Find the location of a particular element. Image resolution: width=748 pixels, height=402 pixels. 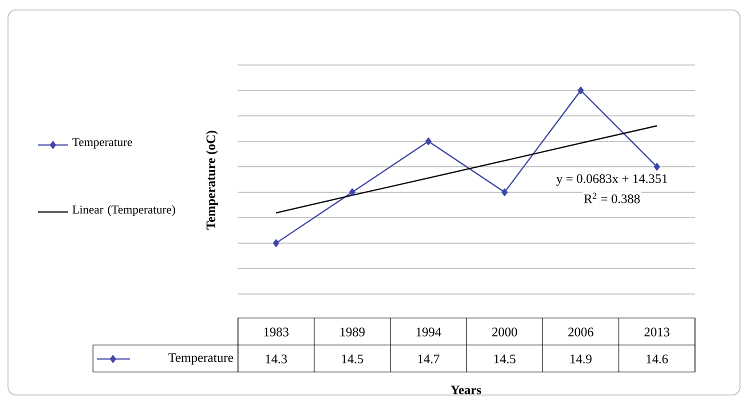

x-tick-label: 2000 is located at coordinates (505, 332).